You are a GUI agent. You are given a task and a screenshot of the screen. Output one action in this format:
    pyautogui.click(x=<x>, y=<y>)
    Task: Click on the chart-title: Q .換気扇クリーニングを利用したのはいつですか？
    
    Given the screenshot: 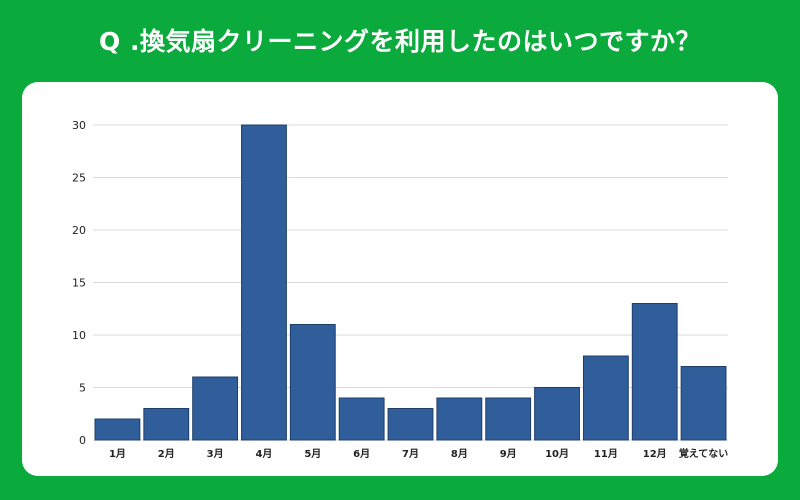 What is the action you would take?
    pyautogui.click(x=400, y=41)
    